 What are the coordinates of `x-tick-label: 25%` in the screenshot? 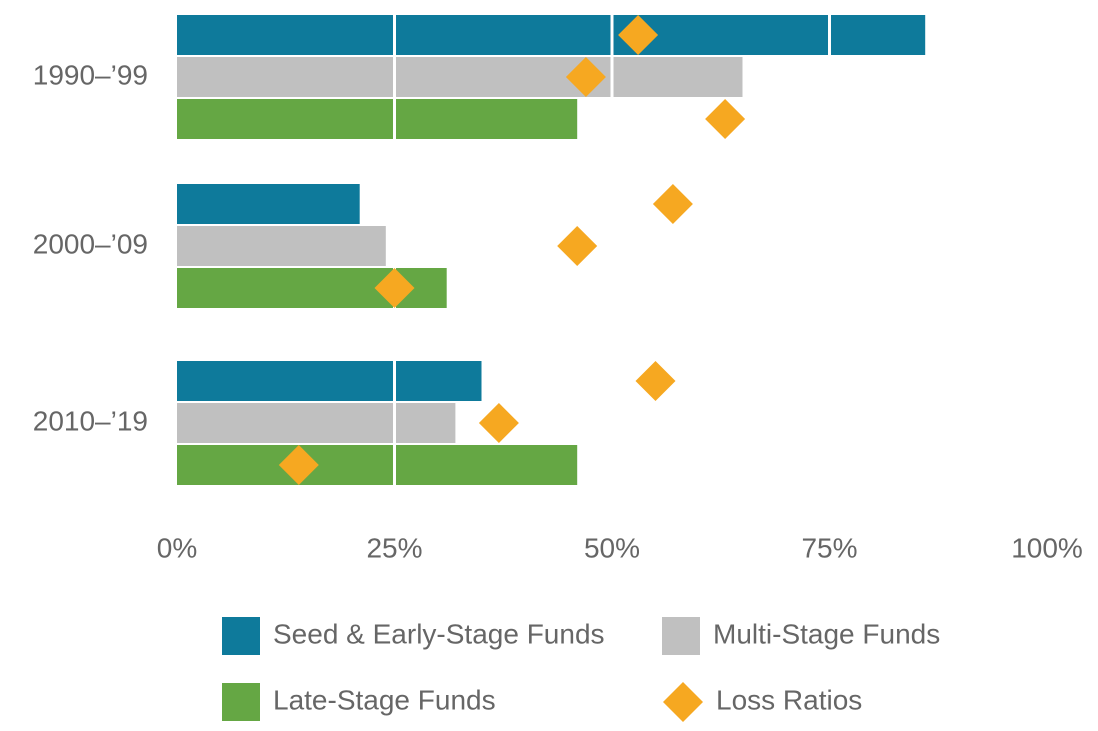 It's located at (394, 547).